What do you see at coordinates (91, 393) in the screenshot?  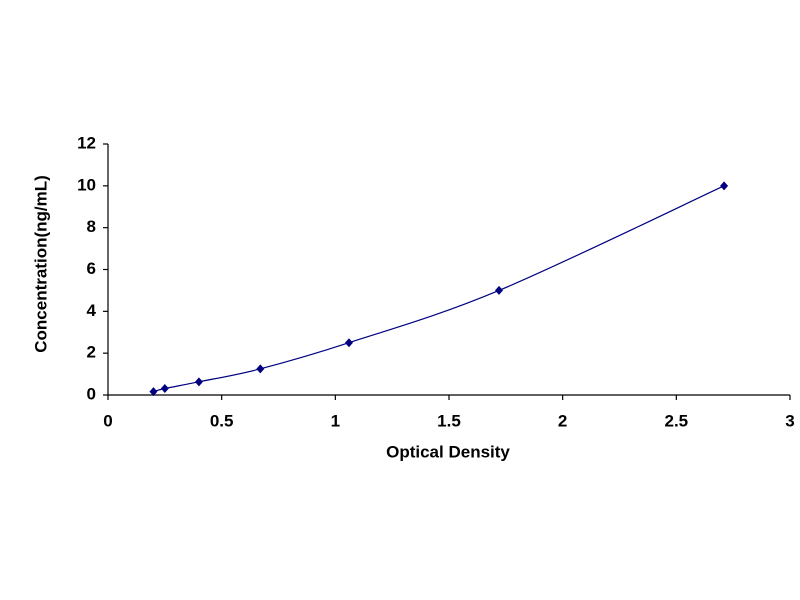 I see `y-tick-label: 0` at bounding box center [91, 393].